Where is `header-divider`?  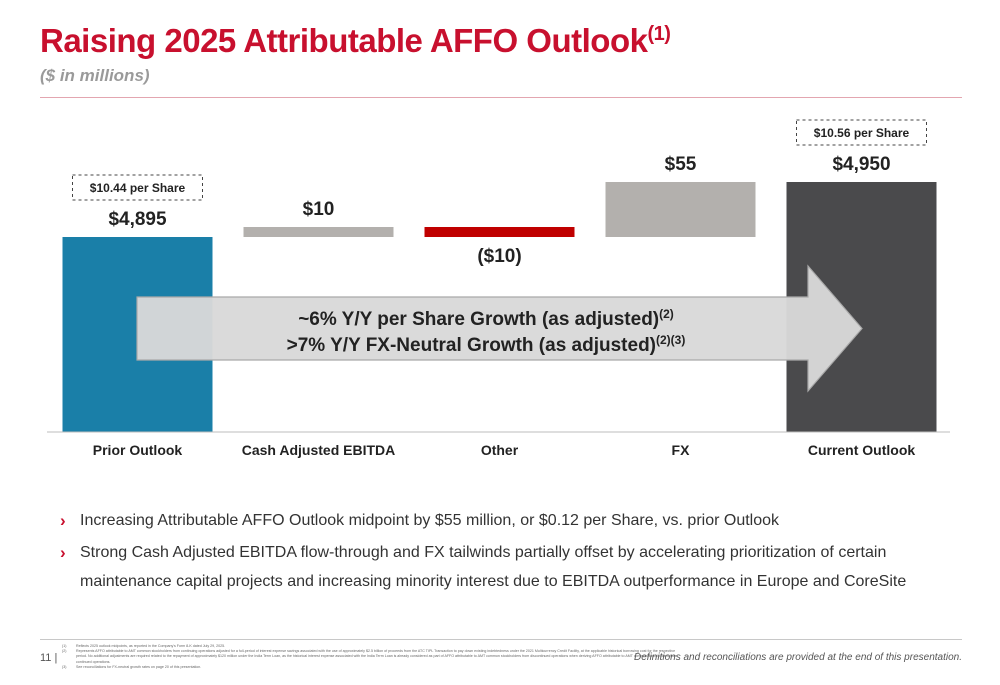 header-divider is located at coordinates (501, 97).